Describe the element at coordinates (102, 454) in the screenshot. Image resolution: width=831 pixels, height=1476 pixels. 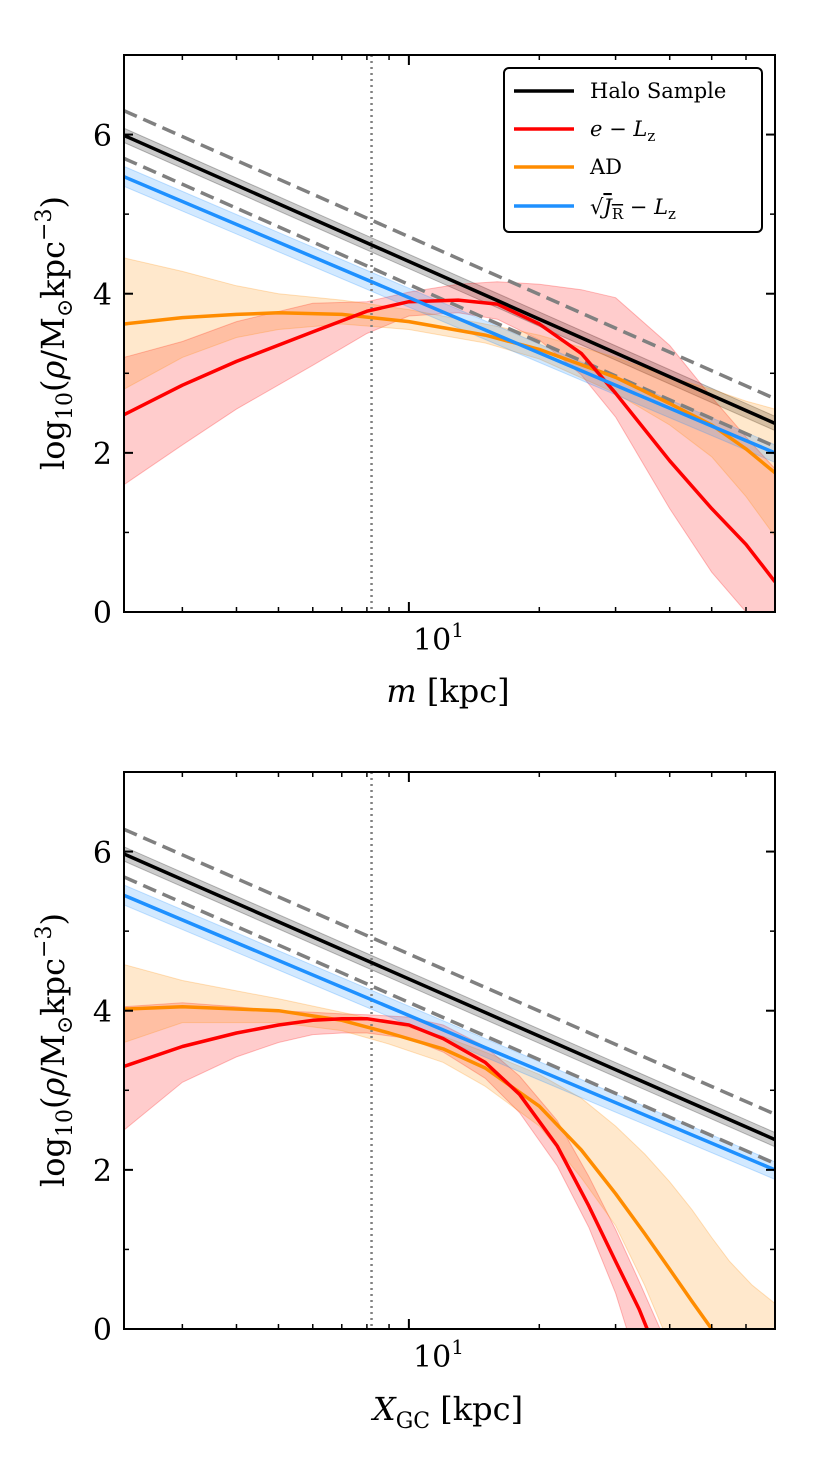
I see `top-ytick-label-2: 2` at that location.